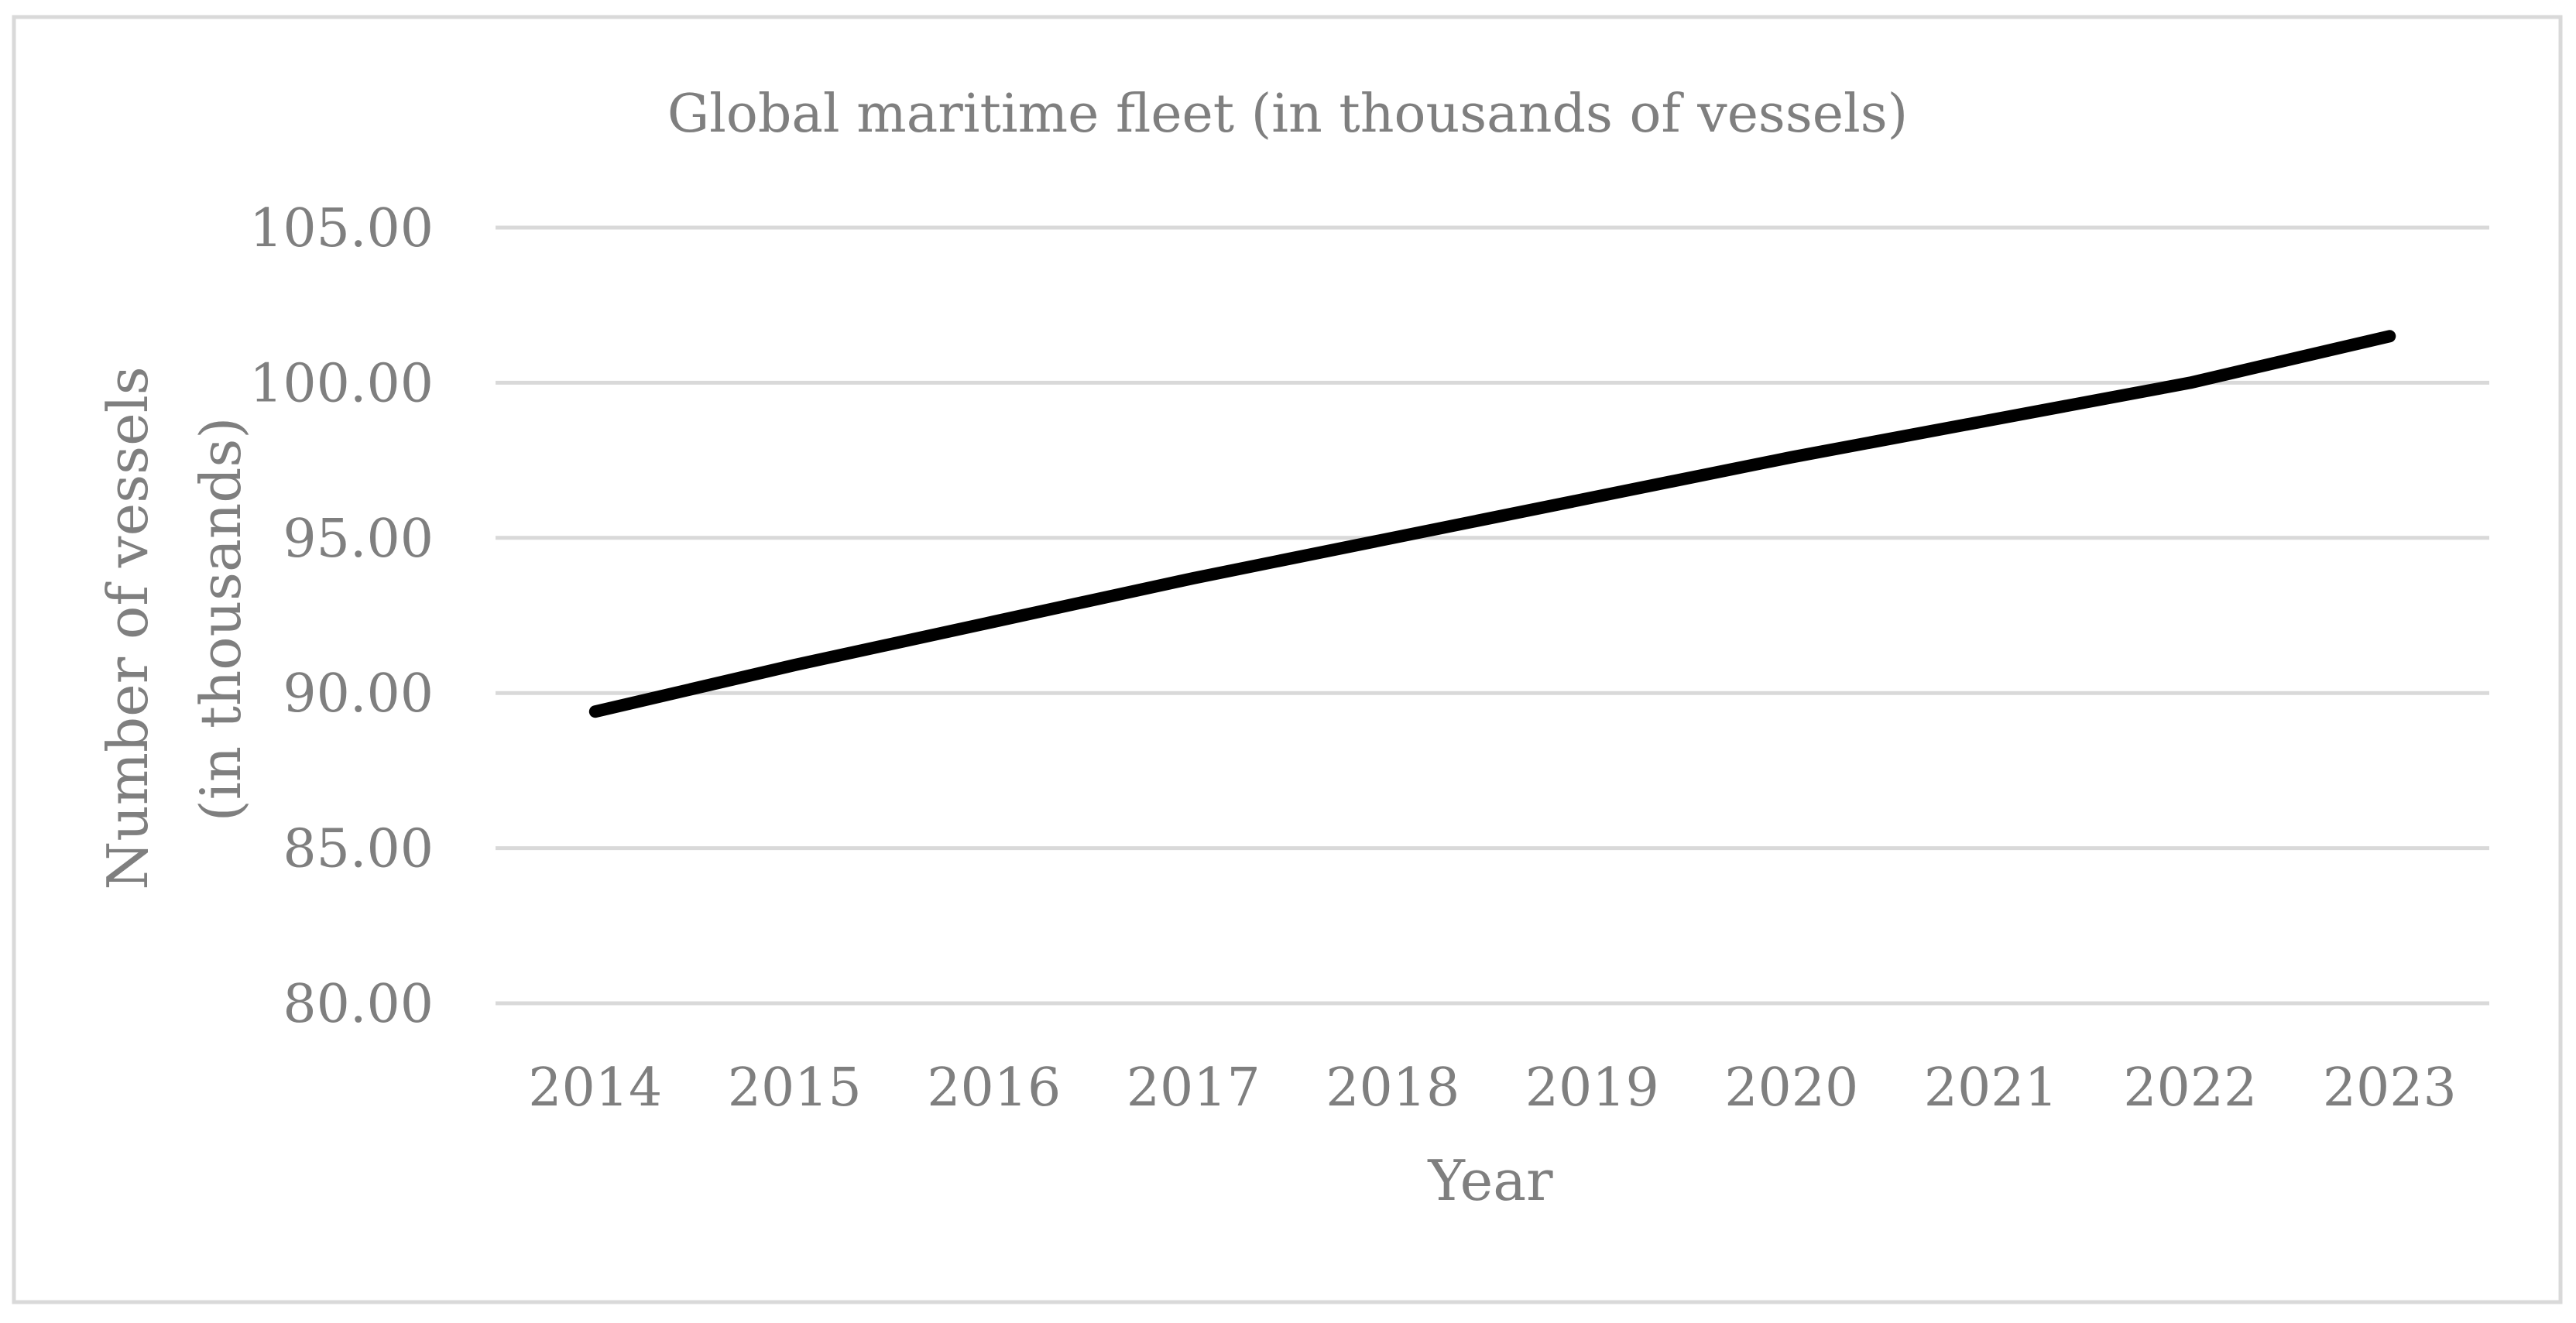  I want to click on x-tick-label: 2020, so click(1791, 1088).